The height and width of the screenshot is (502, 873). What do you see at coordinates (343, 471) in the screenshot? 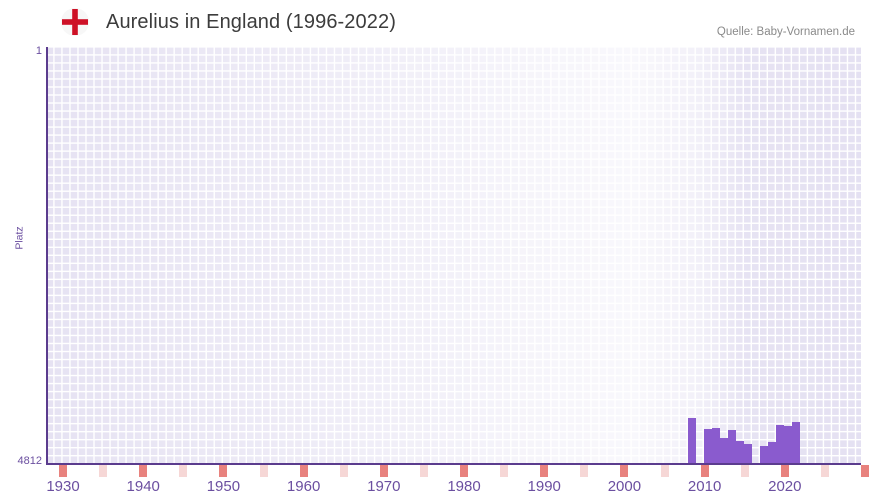
I see `x-tick-1965` at bounding box center [343, 471].